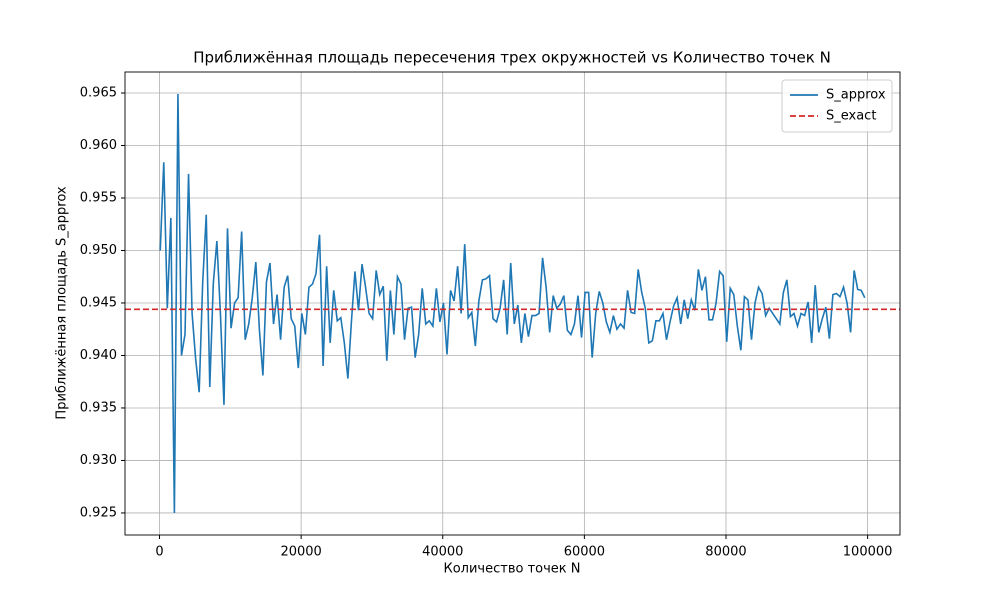  Describe the element at coordinates (442, 552) in the screenshot. I see `x-tick-label: 40000` at that location.